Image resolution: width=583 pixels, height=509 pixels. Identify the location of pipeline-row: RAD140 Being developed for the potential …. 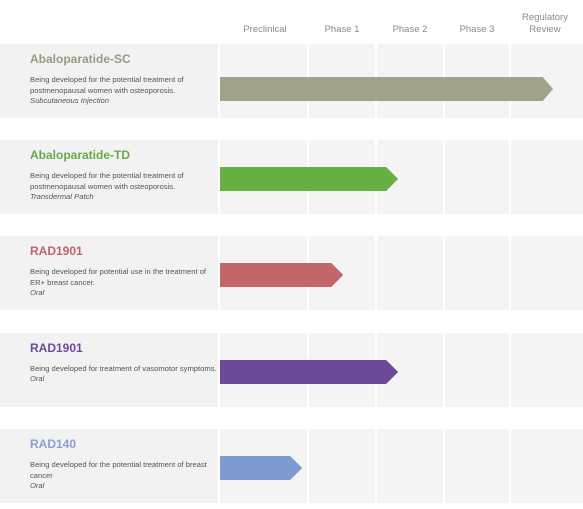
(291, 466).